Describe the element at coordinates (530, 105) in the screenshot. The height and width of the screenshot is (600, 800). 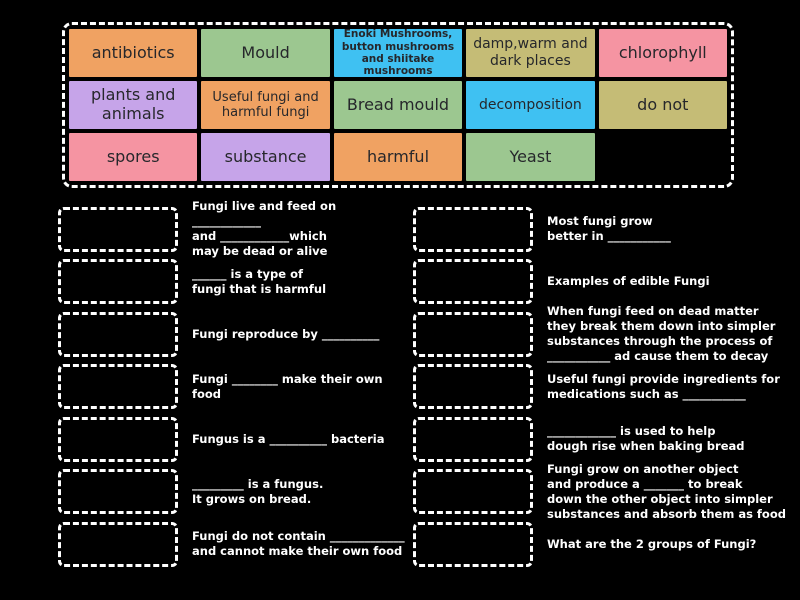
I see `bank-tile: decomposition` at that location.